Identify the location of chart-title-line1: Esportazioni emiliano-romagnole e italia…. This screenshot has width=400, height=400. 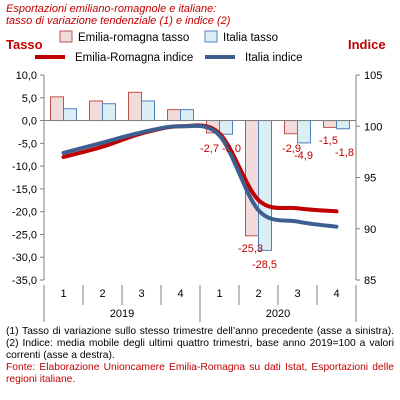
(111, 9).